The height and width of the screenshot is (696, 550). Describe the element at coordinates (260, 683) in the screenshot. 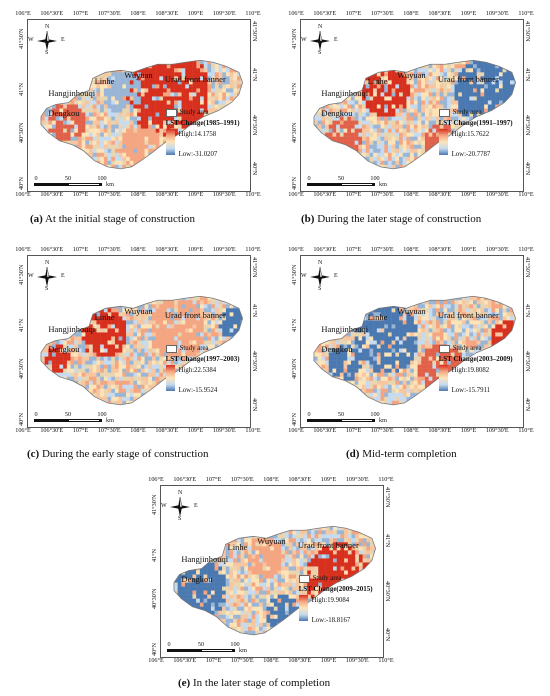

I see `caption-text: In the later stage of completion` at that location.